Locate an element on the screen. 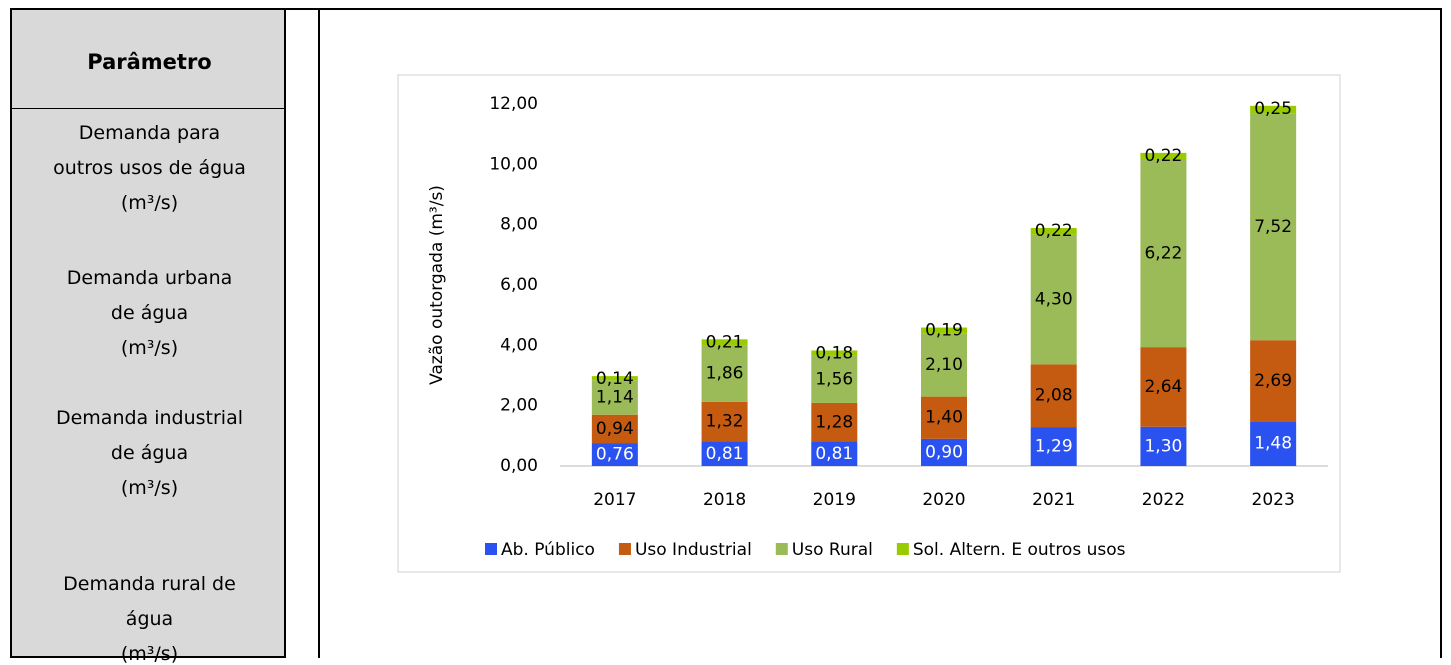 The height and width of the screenshot is (665, 1451). data-label: 1,30 is located at coordinates (1163, 446).